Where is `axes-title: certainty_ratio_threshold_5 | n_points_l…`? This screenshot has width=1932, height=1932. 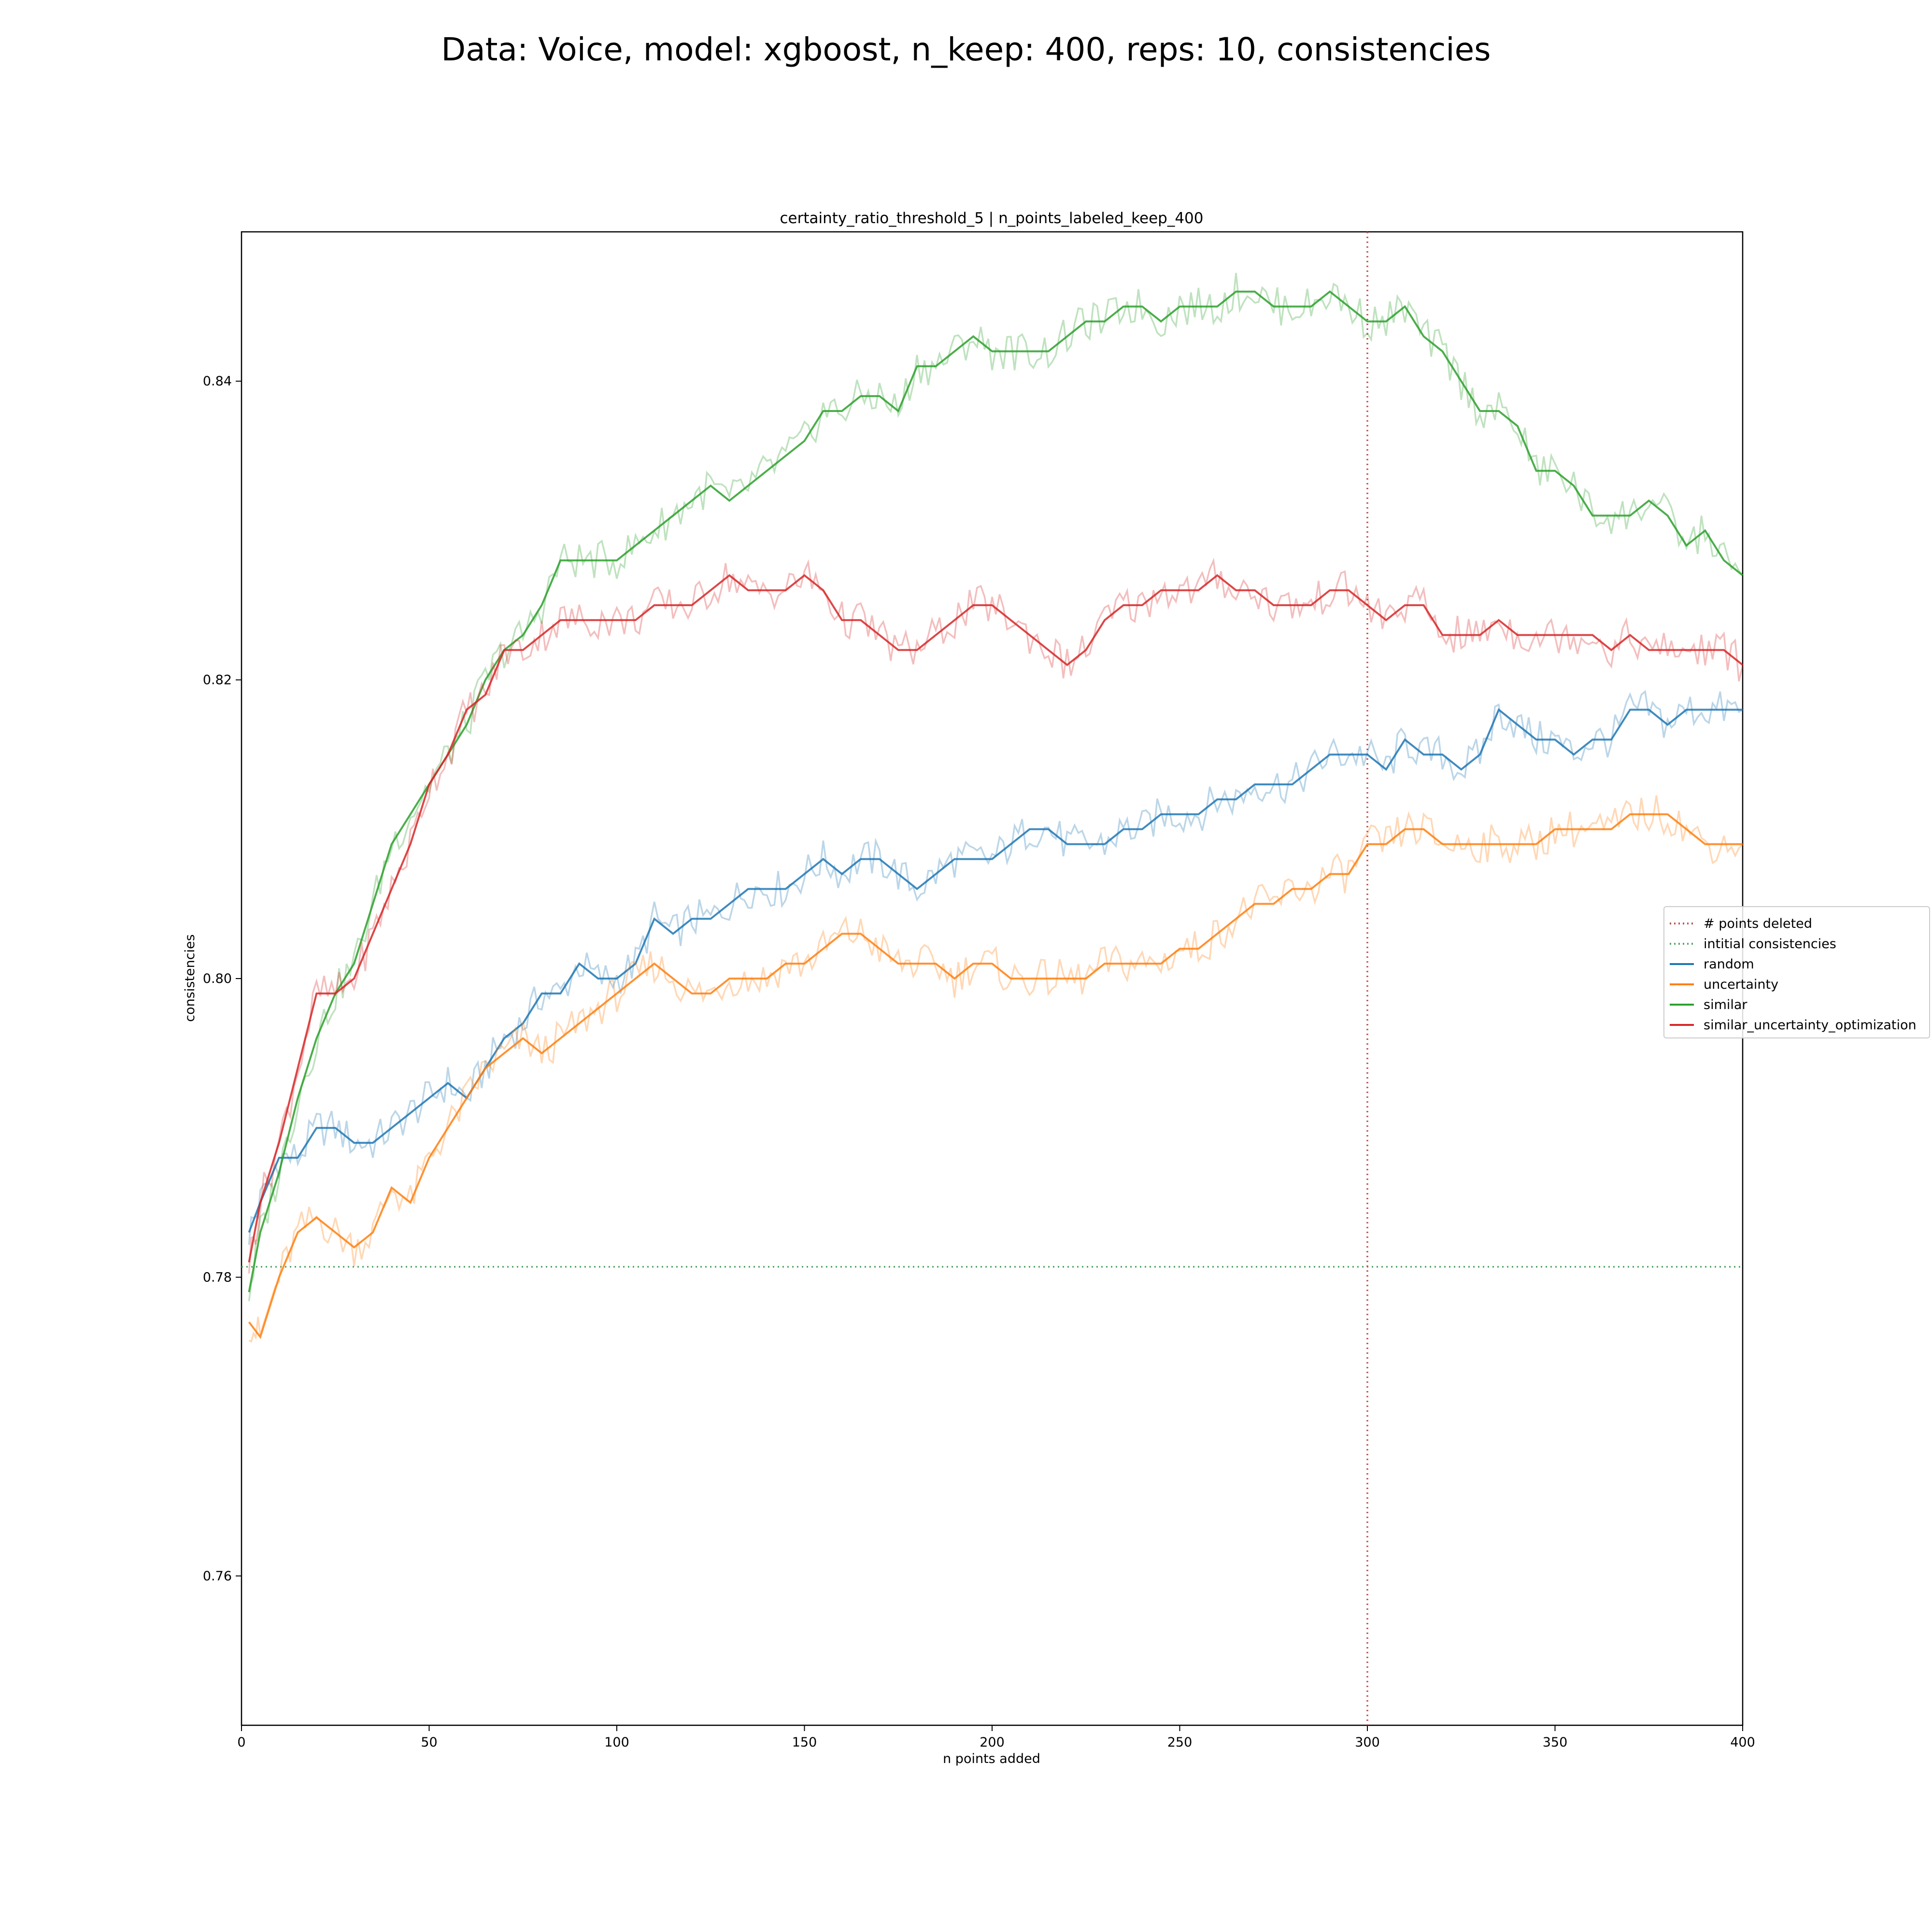 axes-title: certainty_ratio_threshold_5 | n_points_l… is located at coordinates (992, 218).